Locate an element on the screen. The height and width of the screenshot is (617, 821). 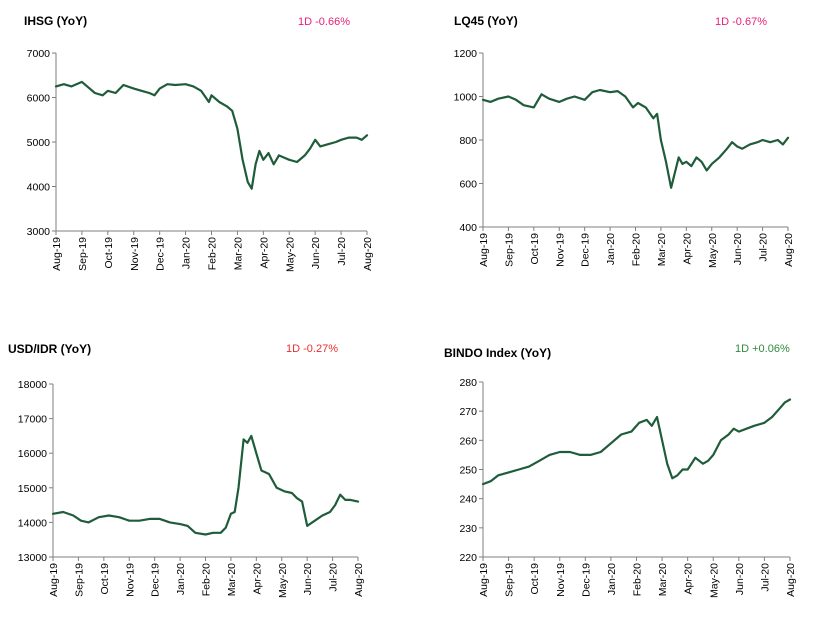
chart-title: LQ45 (YoY) is located at coordinates (486, 21).